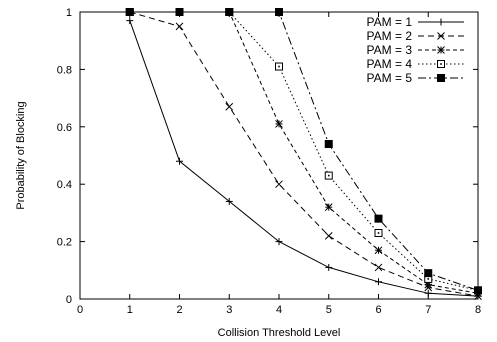 The height and width of the screenshot is (342, 497). I want to click on x-tick-label: 5, so click(329, 310).